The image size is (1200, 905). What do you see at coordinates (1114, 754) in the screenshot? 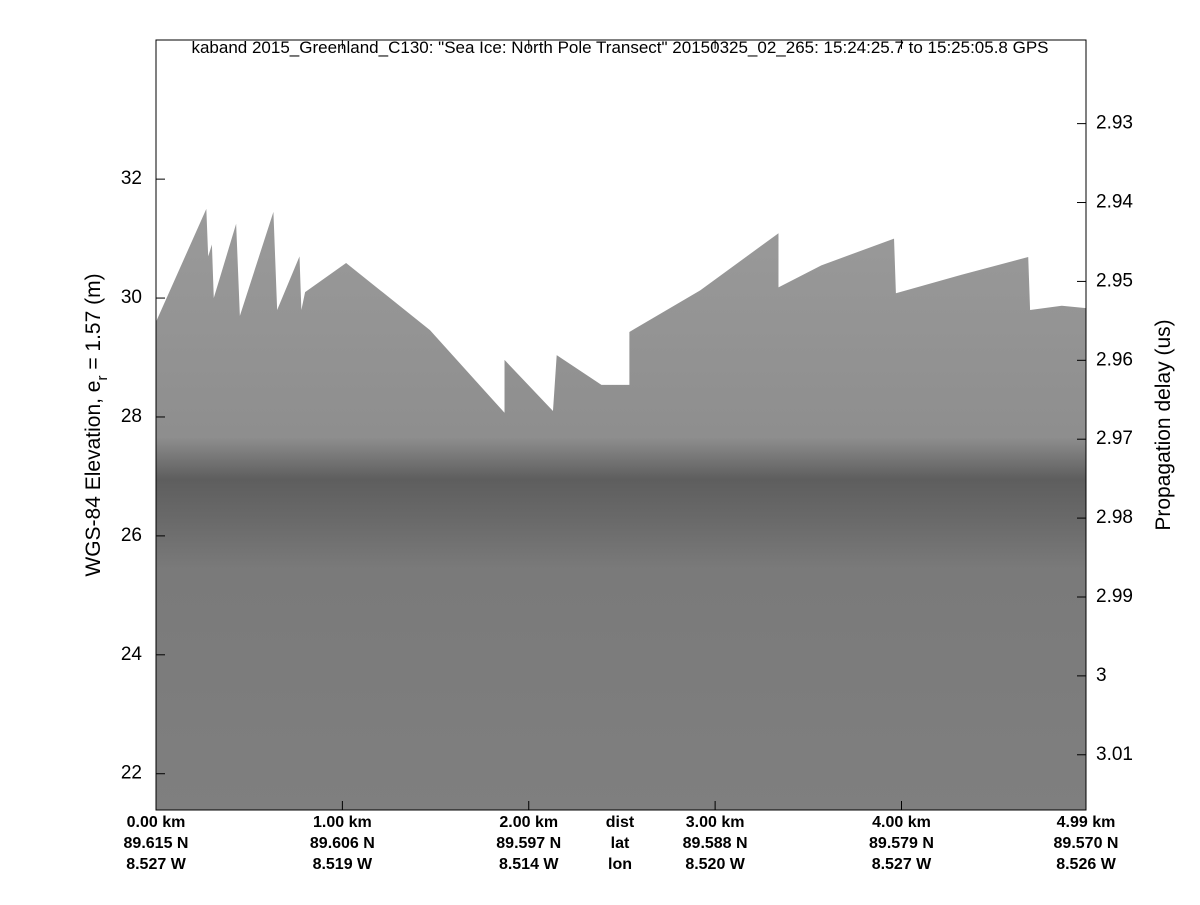
I see `y2-tick-label: 3.01` at bounding box center [1114, 754].